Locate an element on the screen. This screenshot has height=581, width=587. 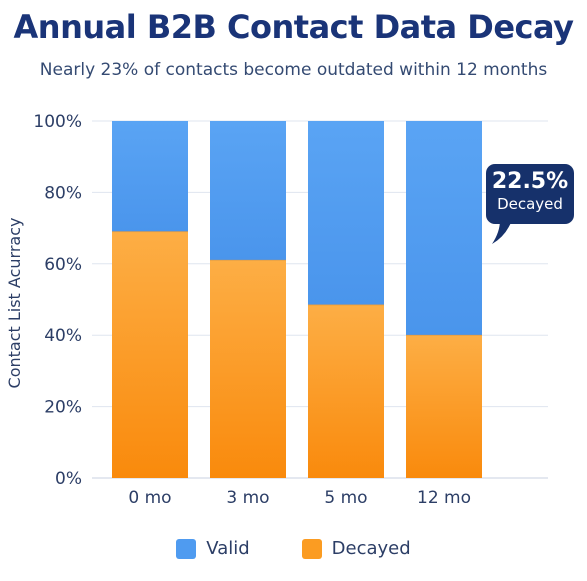
y-tick-label: 60% is located at coordinates (63, 265).